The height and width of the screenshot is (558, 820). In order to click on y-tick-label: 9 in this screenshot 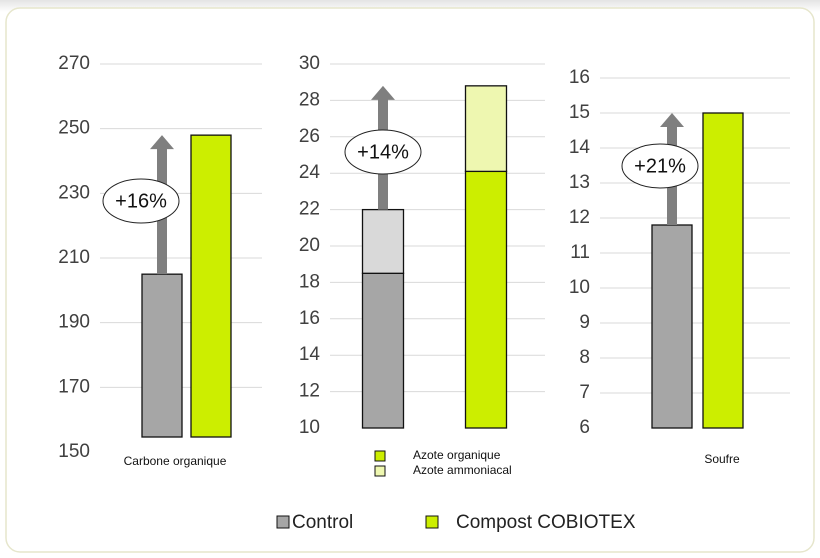, I will do `click(584, 322)`.